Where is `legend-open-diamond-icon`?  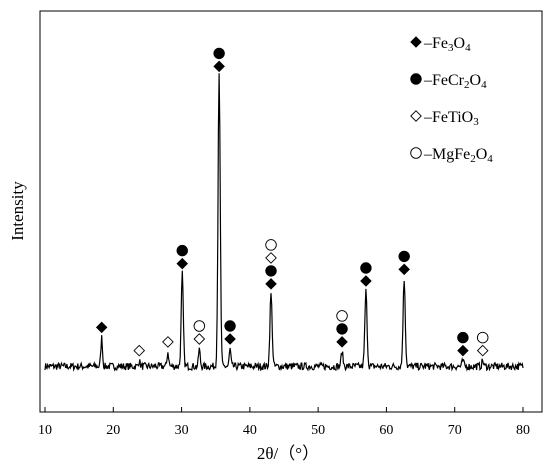 legend-open-diamond-icon is located at coordinates (416, 116).